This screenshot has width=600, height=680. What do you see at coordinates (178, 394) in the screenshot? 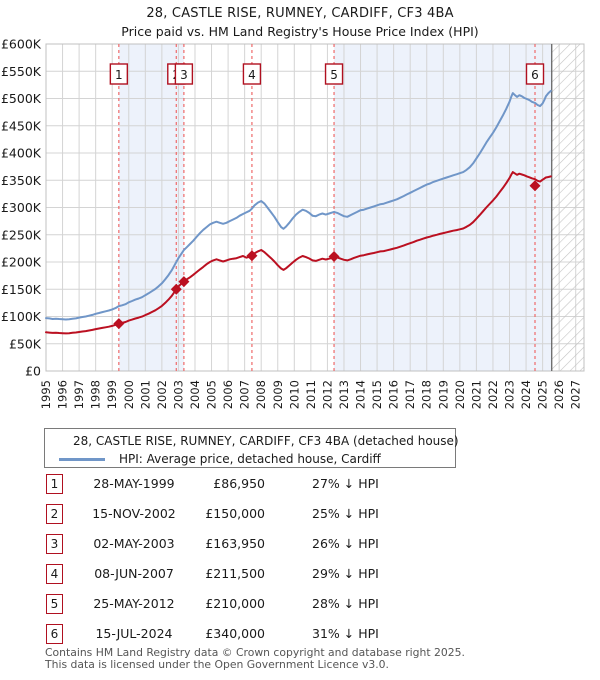
I see `x-tick-label: 2003` at bounding box center [178, 394].